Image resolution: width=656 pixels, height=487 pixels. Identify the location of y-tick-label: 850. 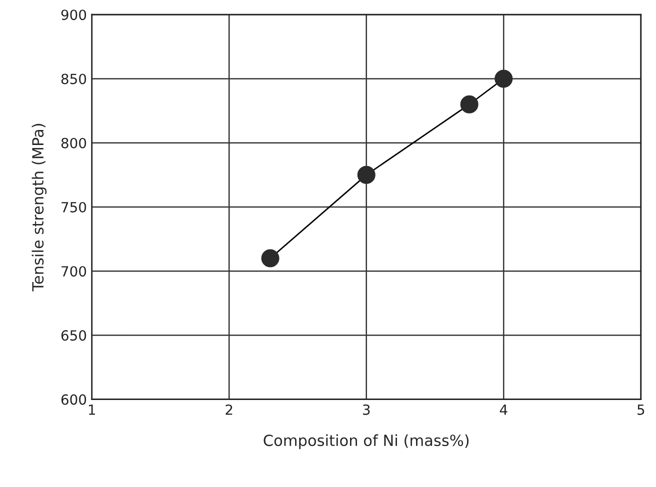
(73, 79).